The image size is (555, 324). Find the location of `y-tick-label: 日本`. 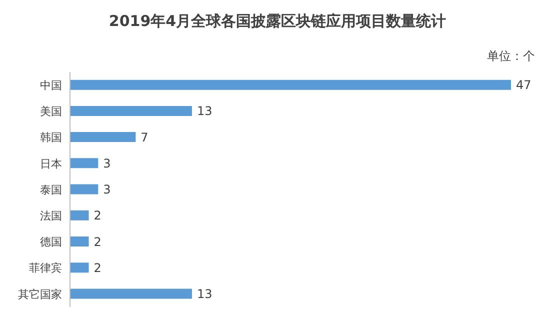

y-tick-label: 日本 is located at coordinates (51, 163).